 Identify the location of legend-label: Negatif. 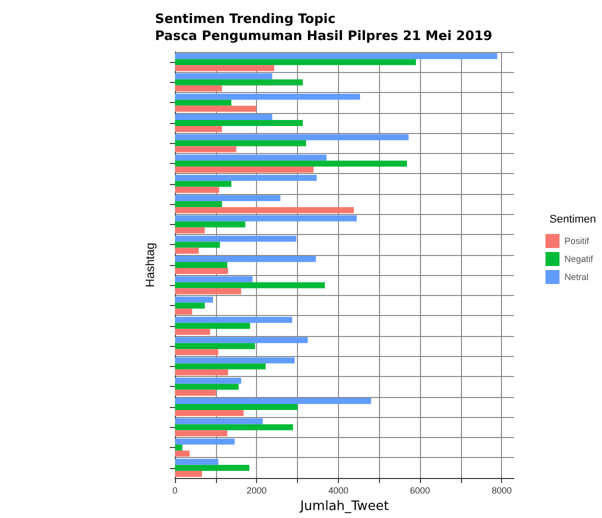
(579, 259).